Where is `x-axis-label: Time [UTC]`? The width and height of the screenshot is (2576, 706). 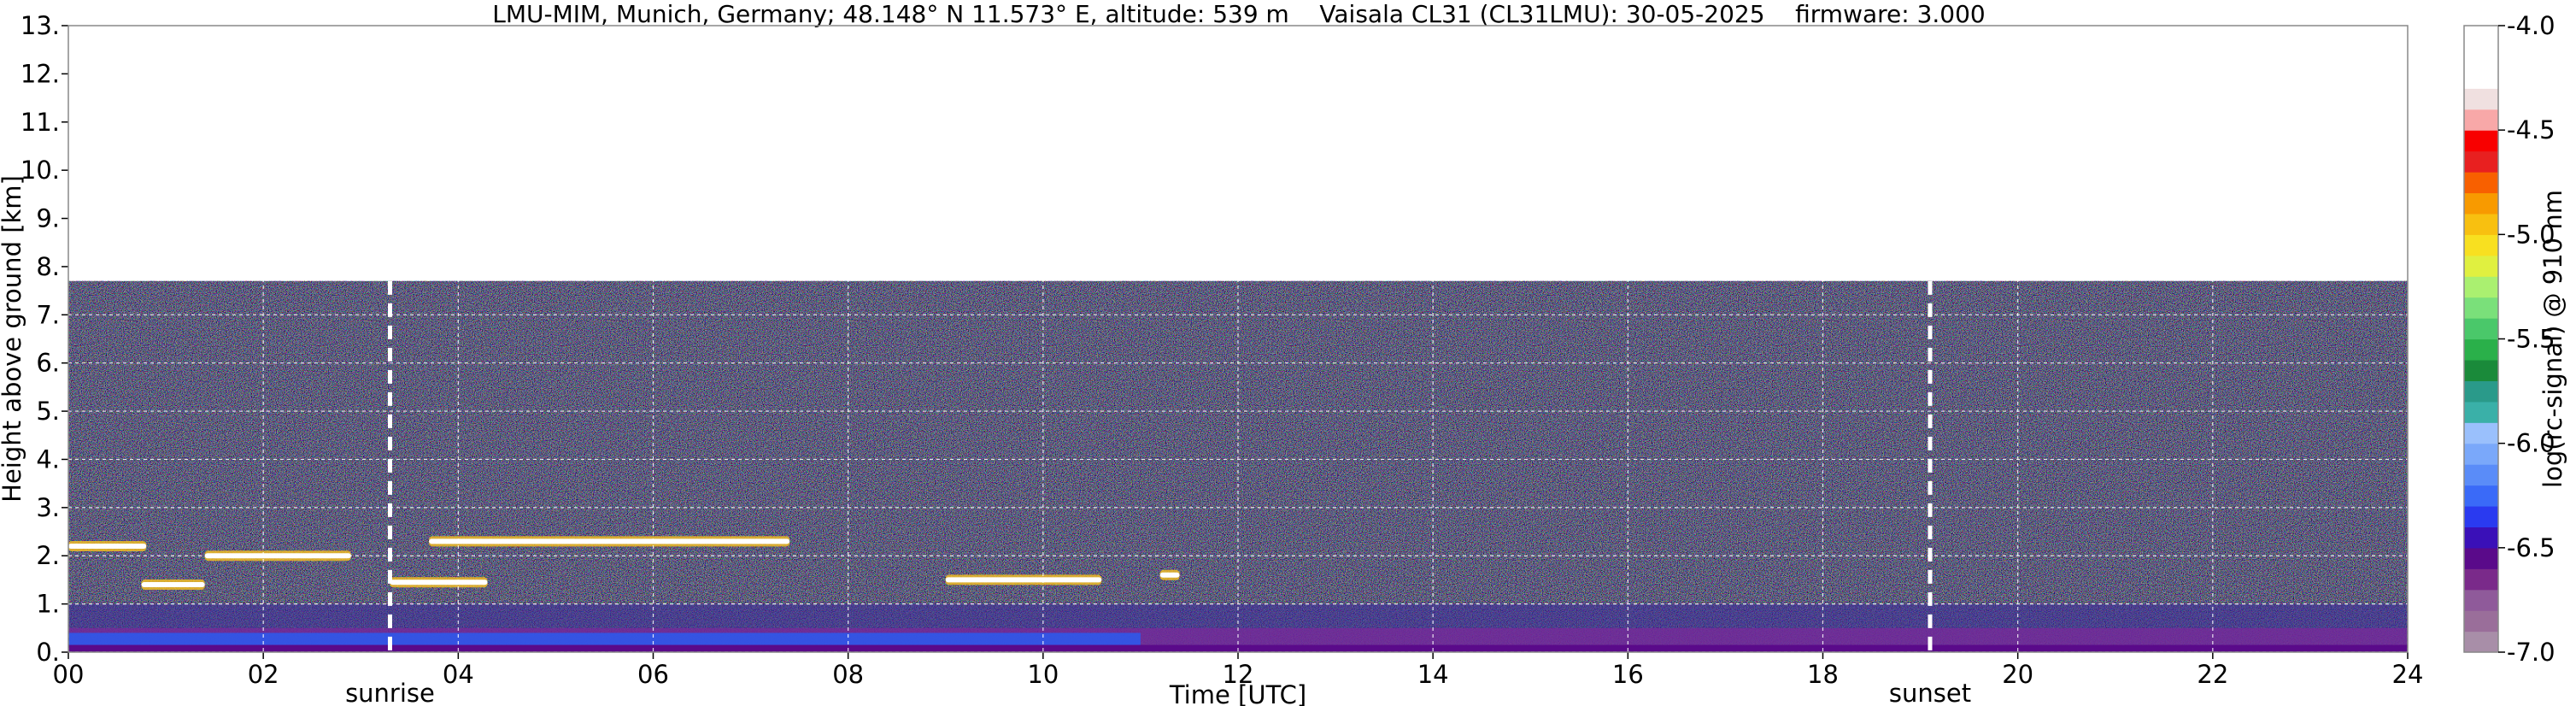 x-axis-label: Time [UTC] is located at coordinates (1237, 693).